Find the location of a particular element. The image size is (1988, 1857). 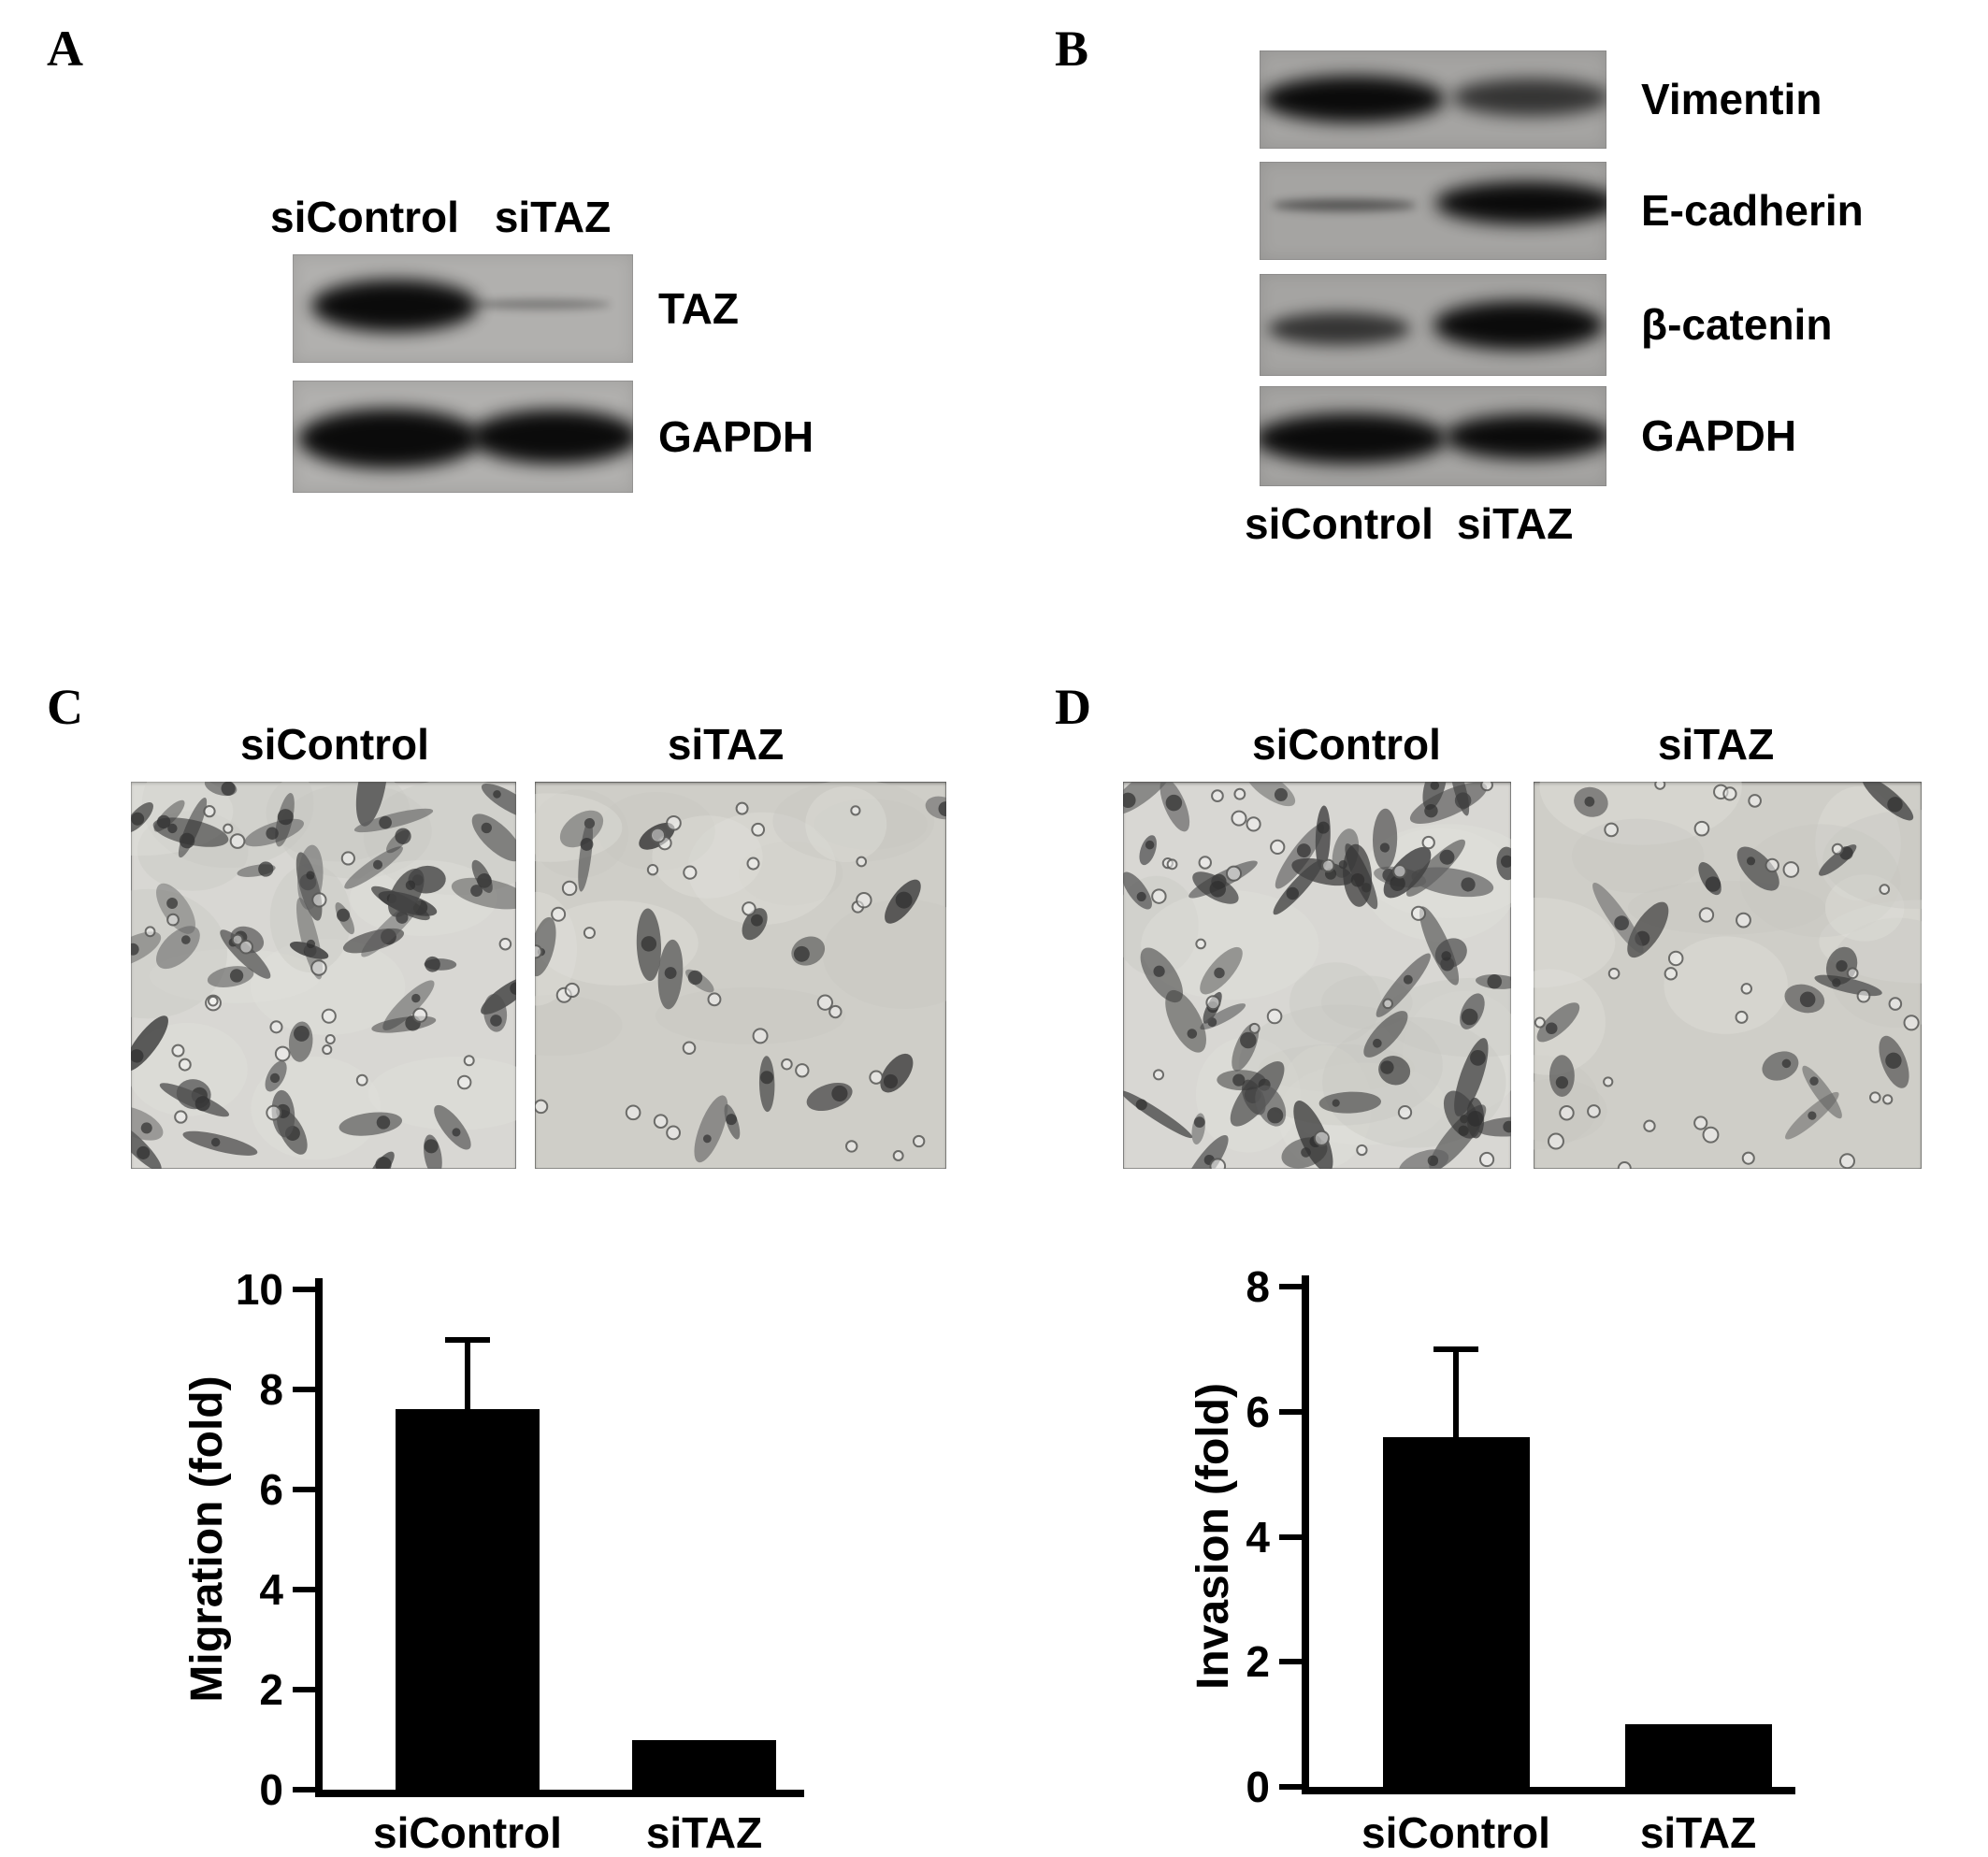

blot-name-label: E-cadherin is located at coordinates (1752, 210).